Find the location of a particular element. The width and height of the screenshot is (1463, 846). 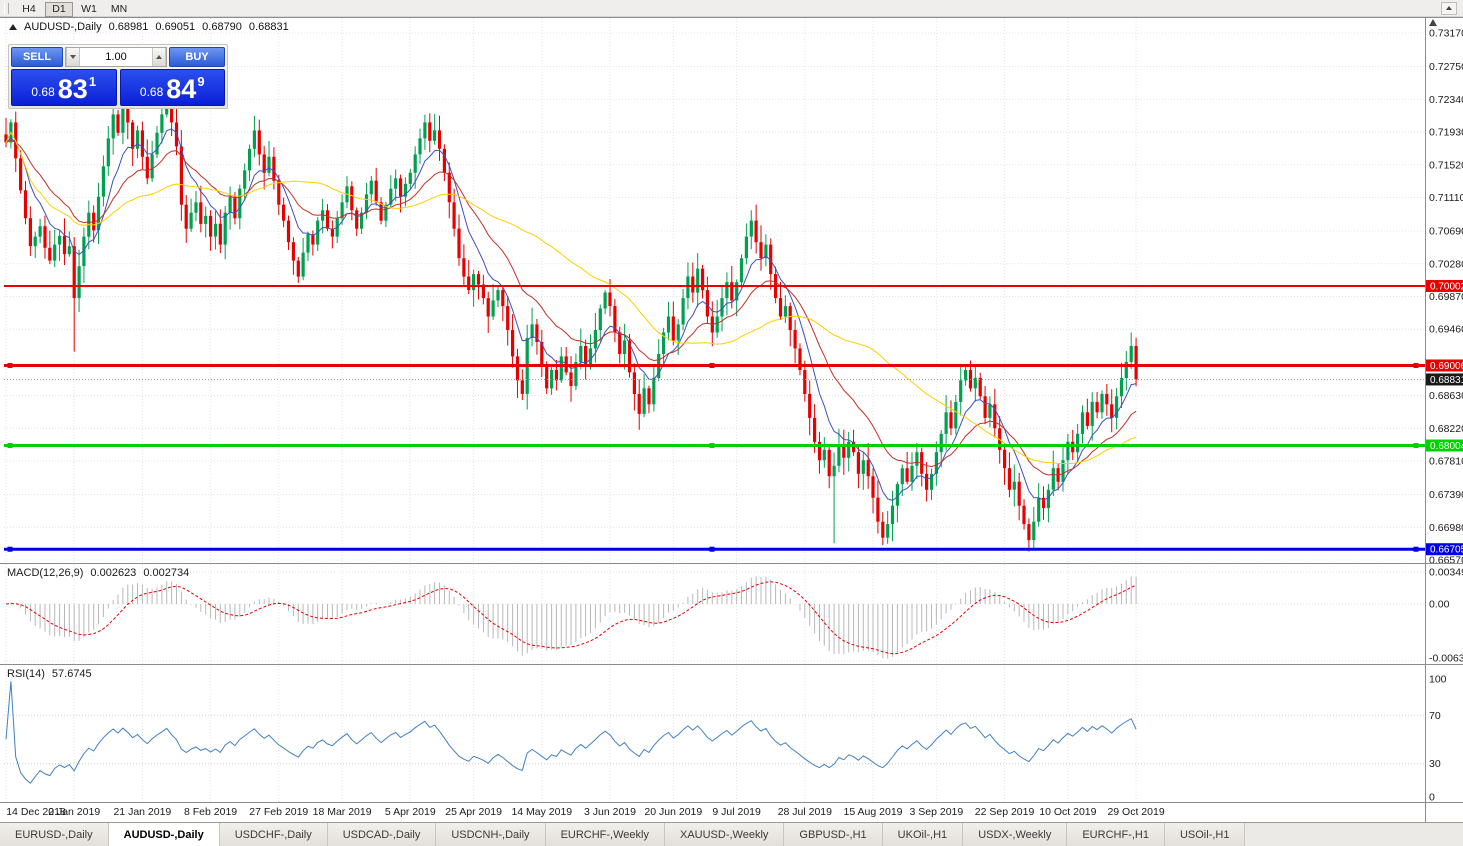

svg-text: 0.70002 is located at coordinates (1446, 286).